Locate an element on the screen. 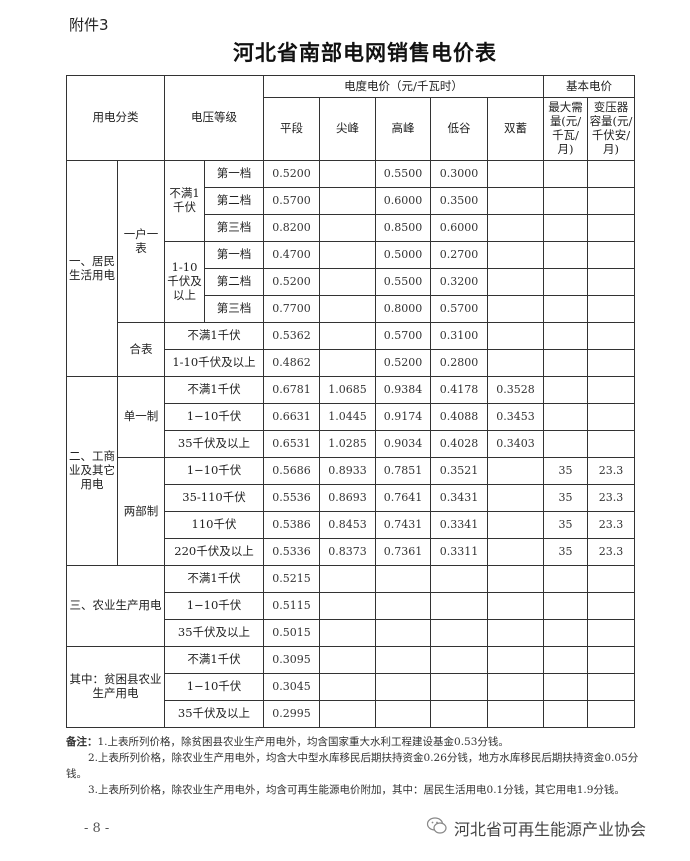 Image resolution: width=690 pixels, height=861 pixels. table-row: 其中：贫困县农业生产用电 不满1千伏 0.3095 is located at coordinates (350, 687).